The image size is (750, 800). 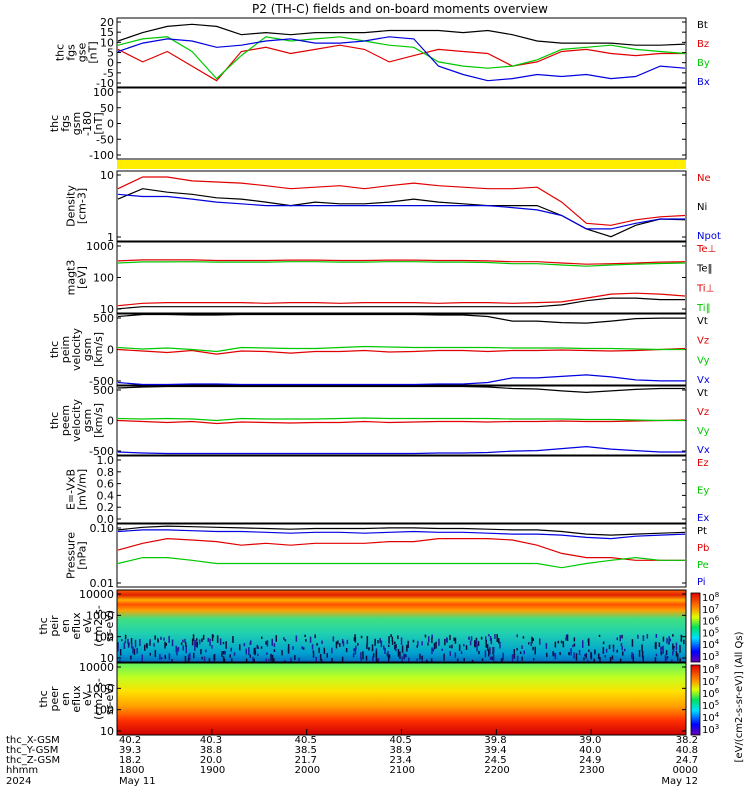 I want to click on x-tick-z: 24.7, so click(x=687, y=760).